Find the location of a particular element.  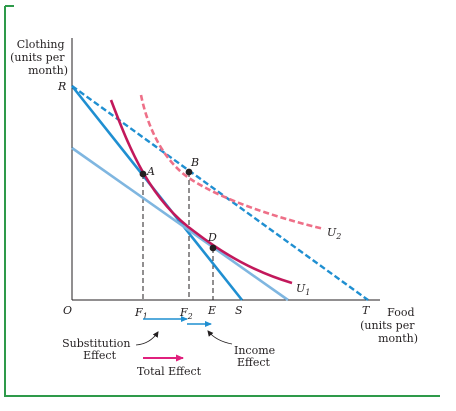

label-E: E is located at coordinates (211, 310).